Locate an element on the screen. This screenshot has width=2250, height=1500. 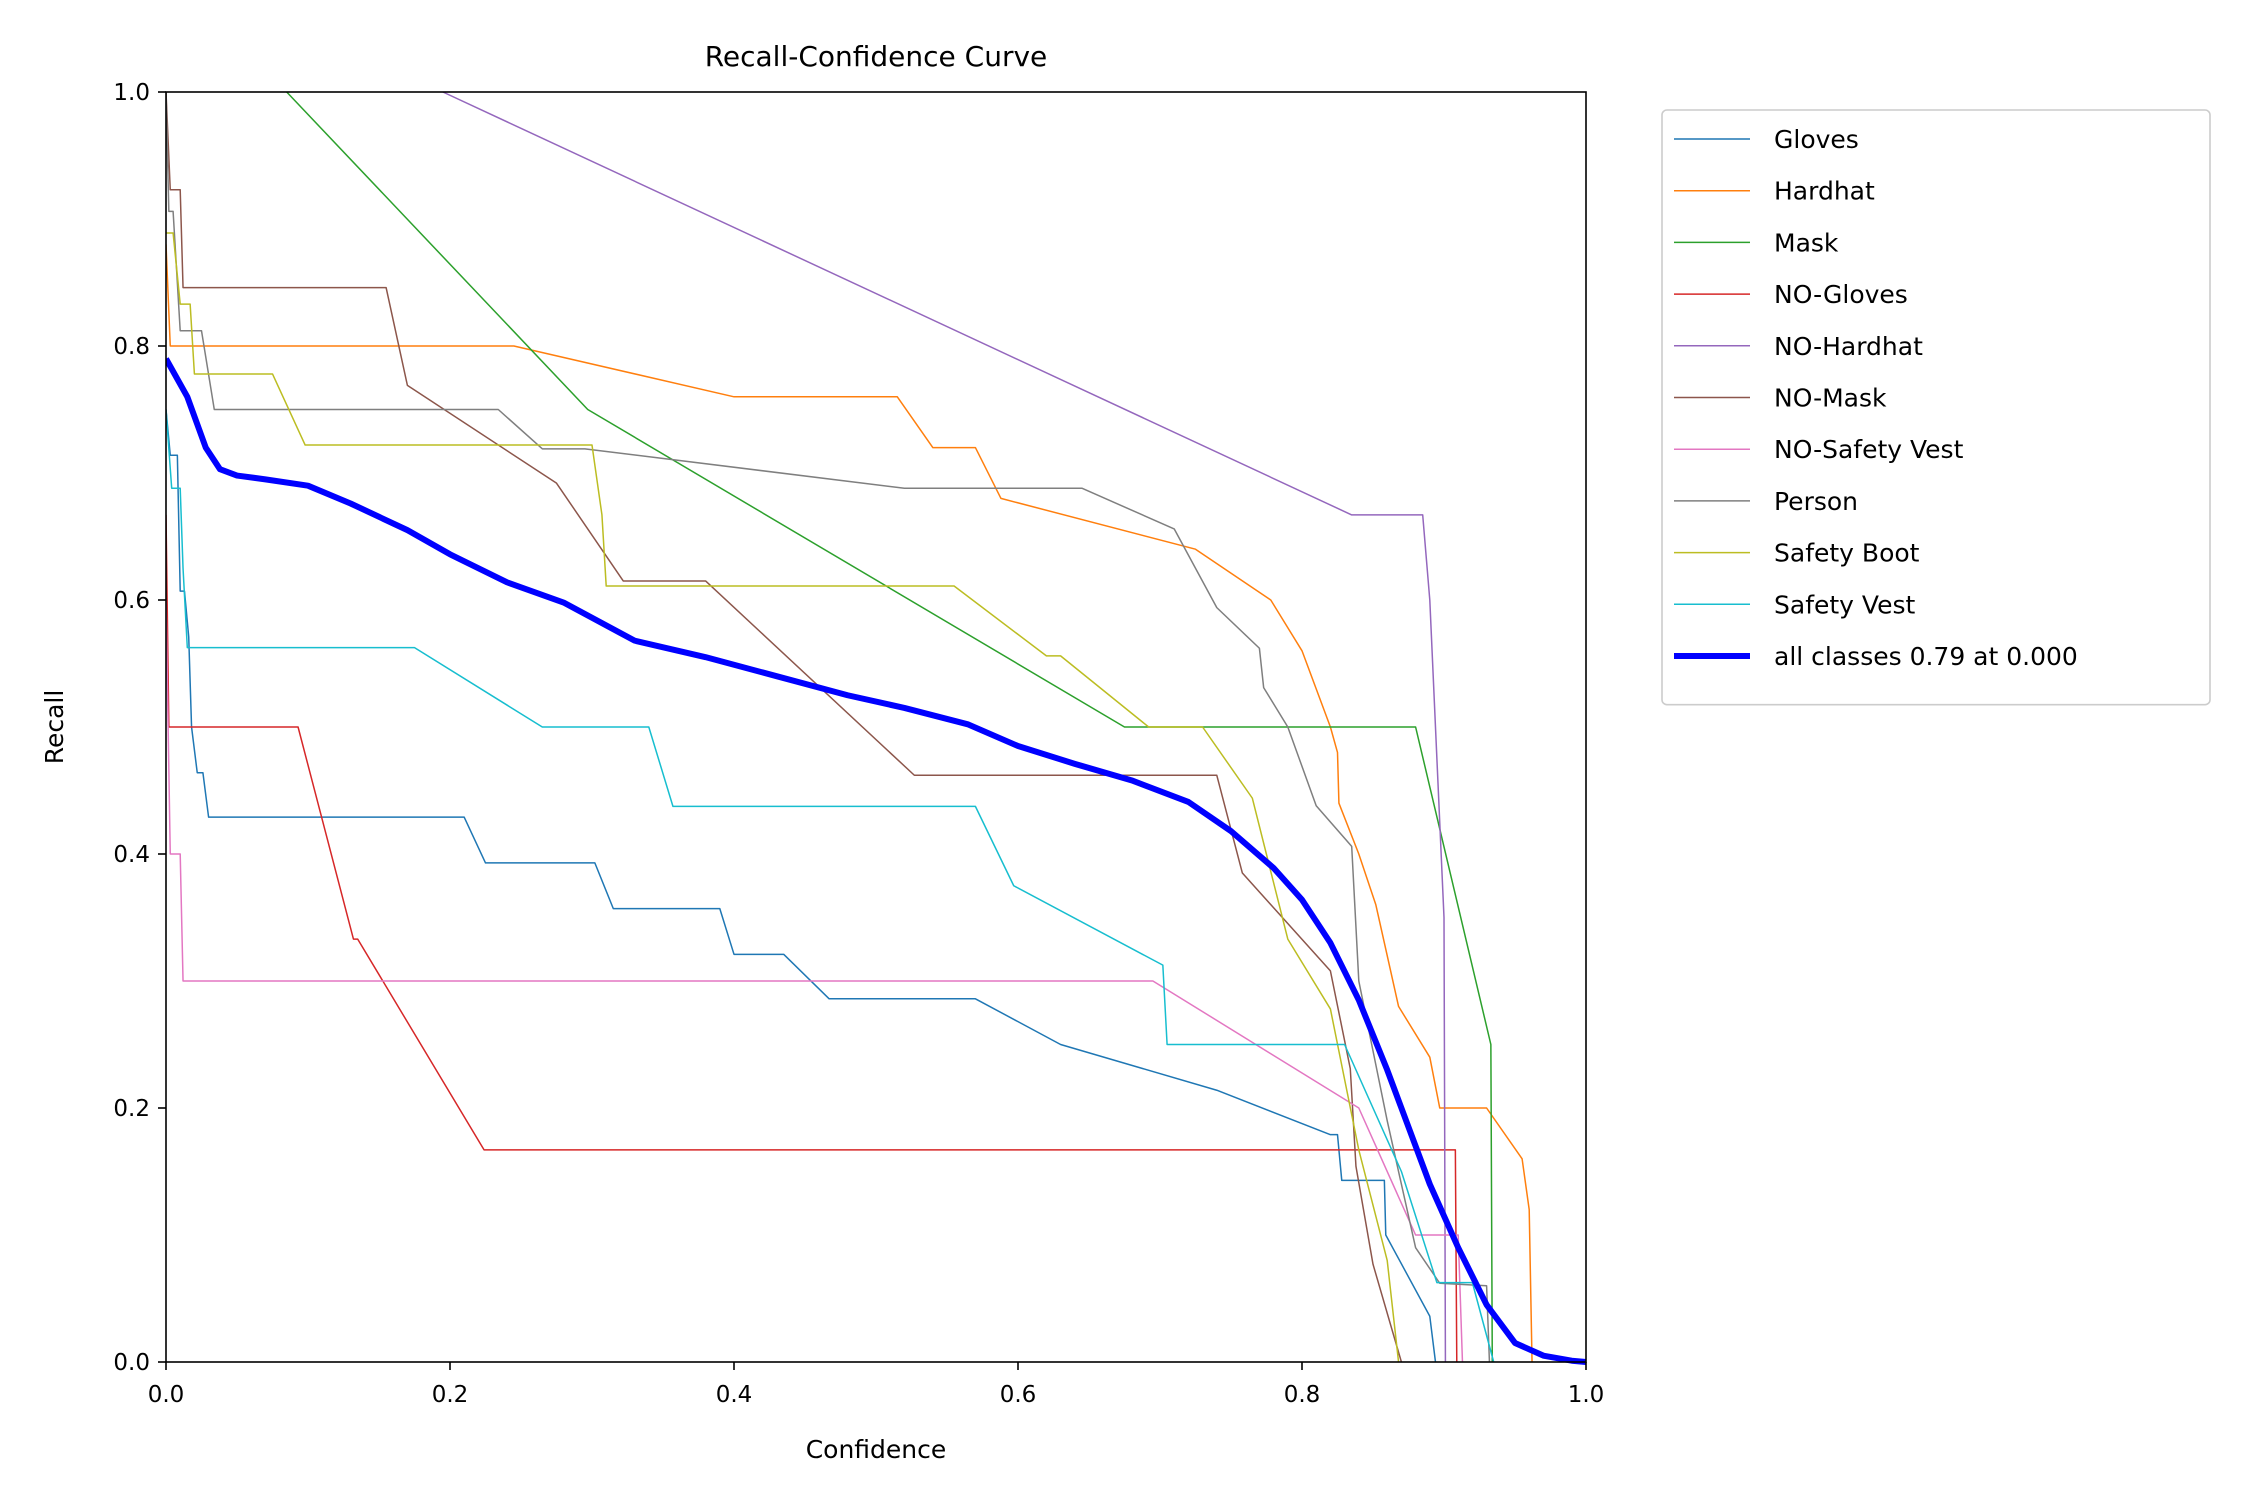
x-tick-label: 0.2 is located at coordinates (450, 1395).